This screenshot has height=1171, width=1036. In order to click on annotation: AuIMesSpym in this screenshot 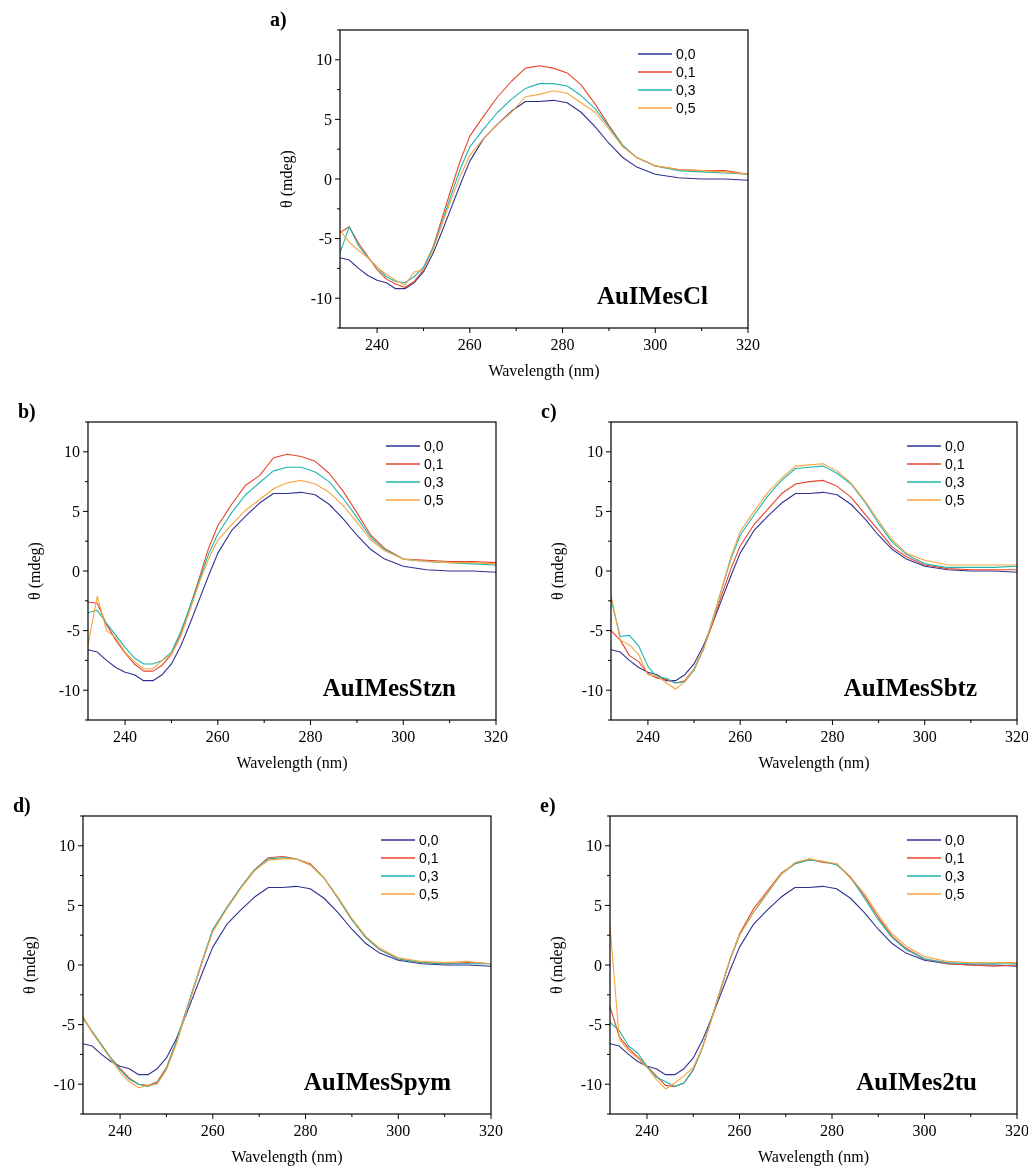, I will do `click(377, 1081)`.